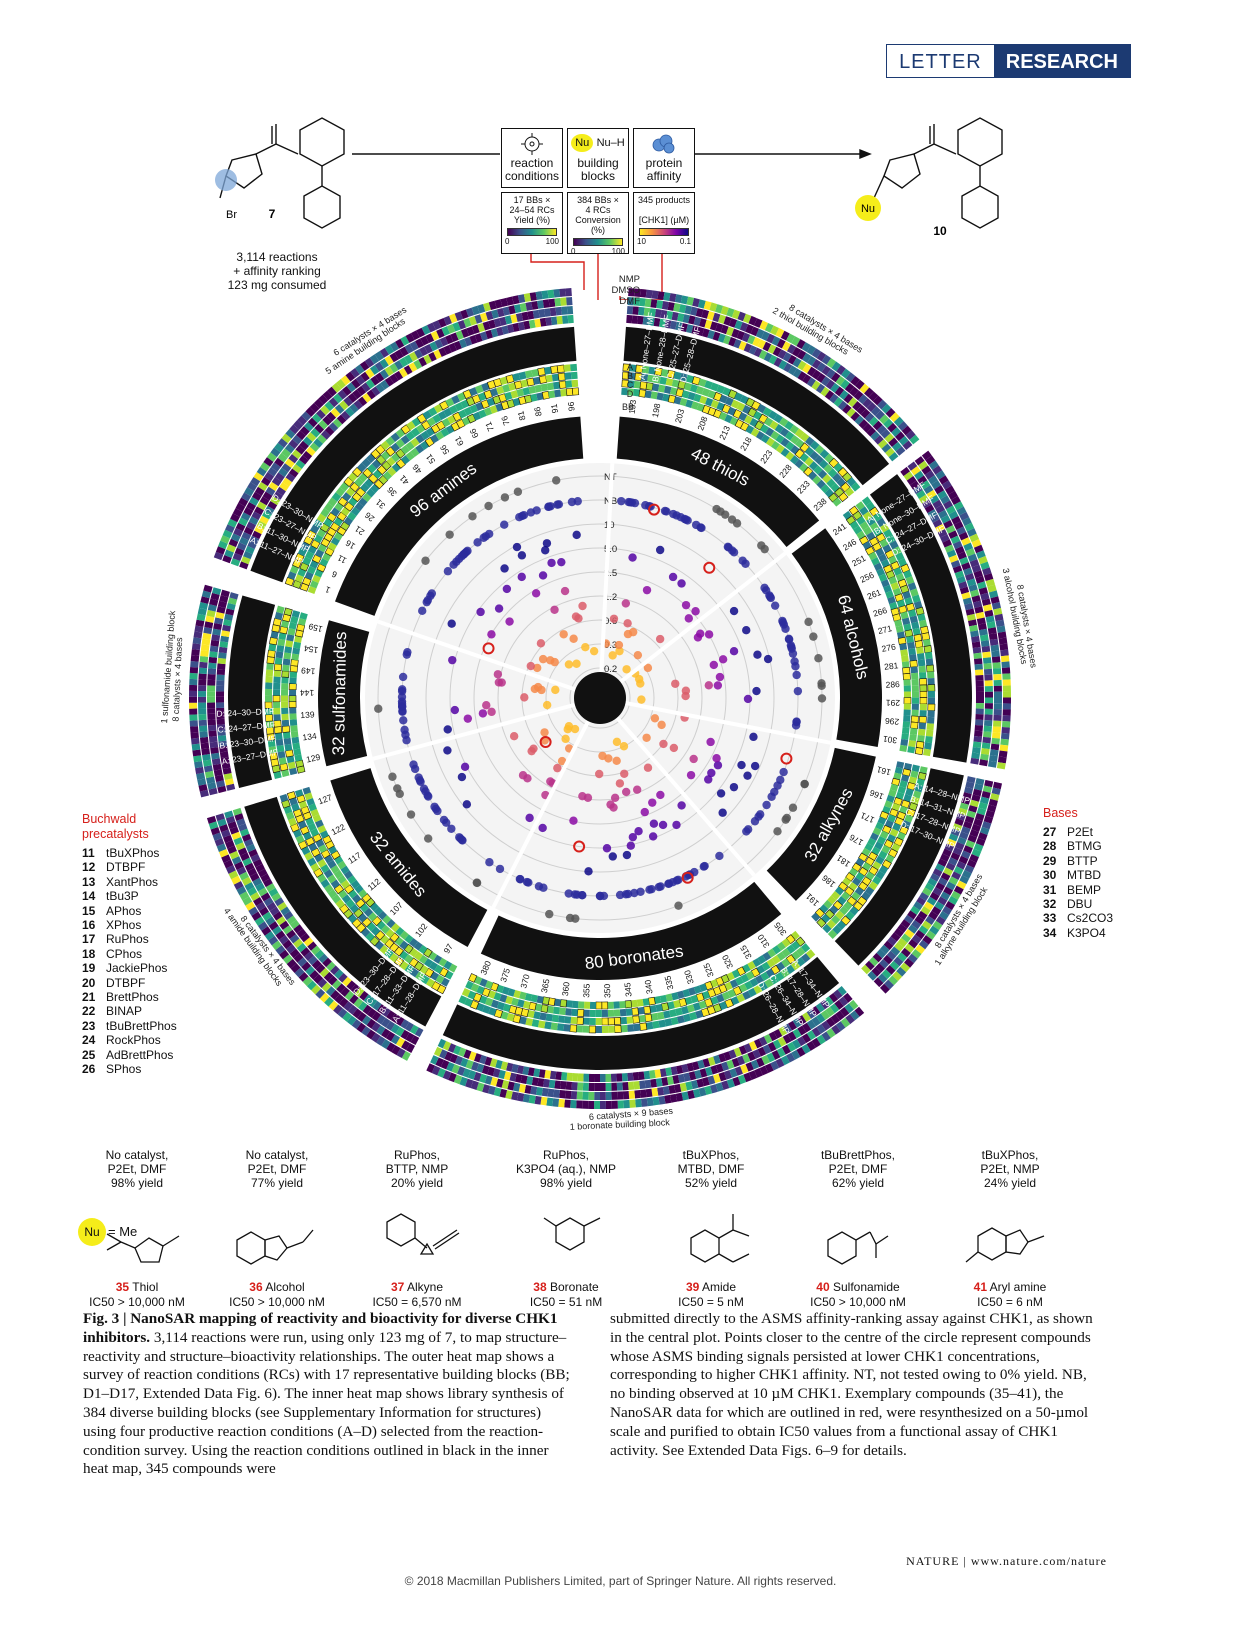  I want to click on axis-ring-label: 0.3, so click(610, 645).